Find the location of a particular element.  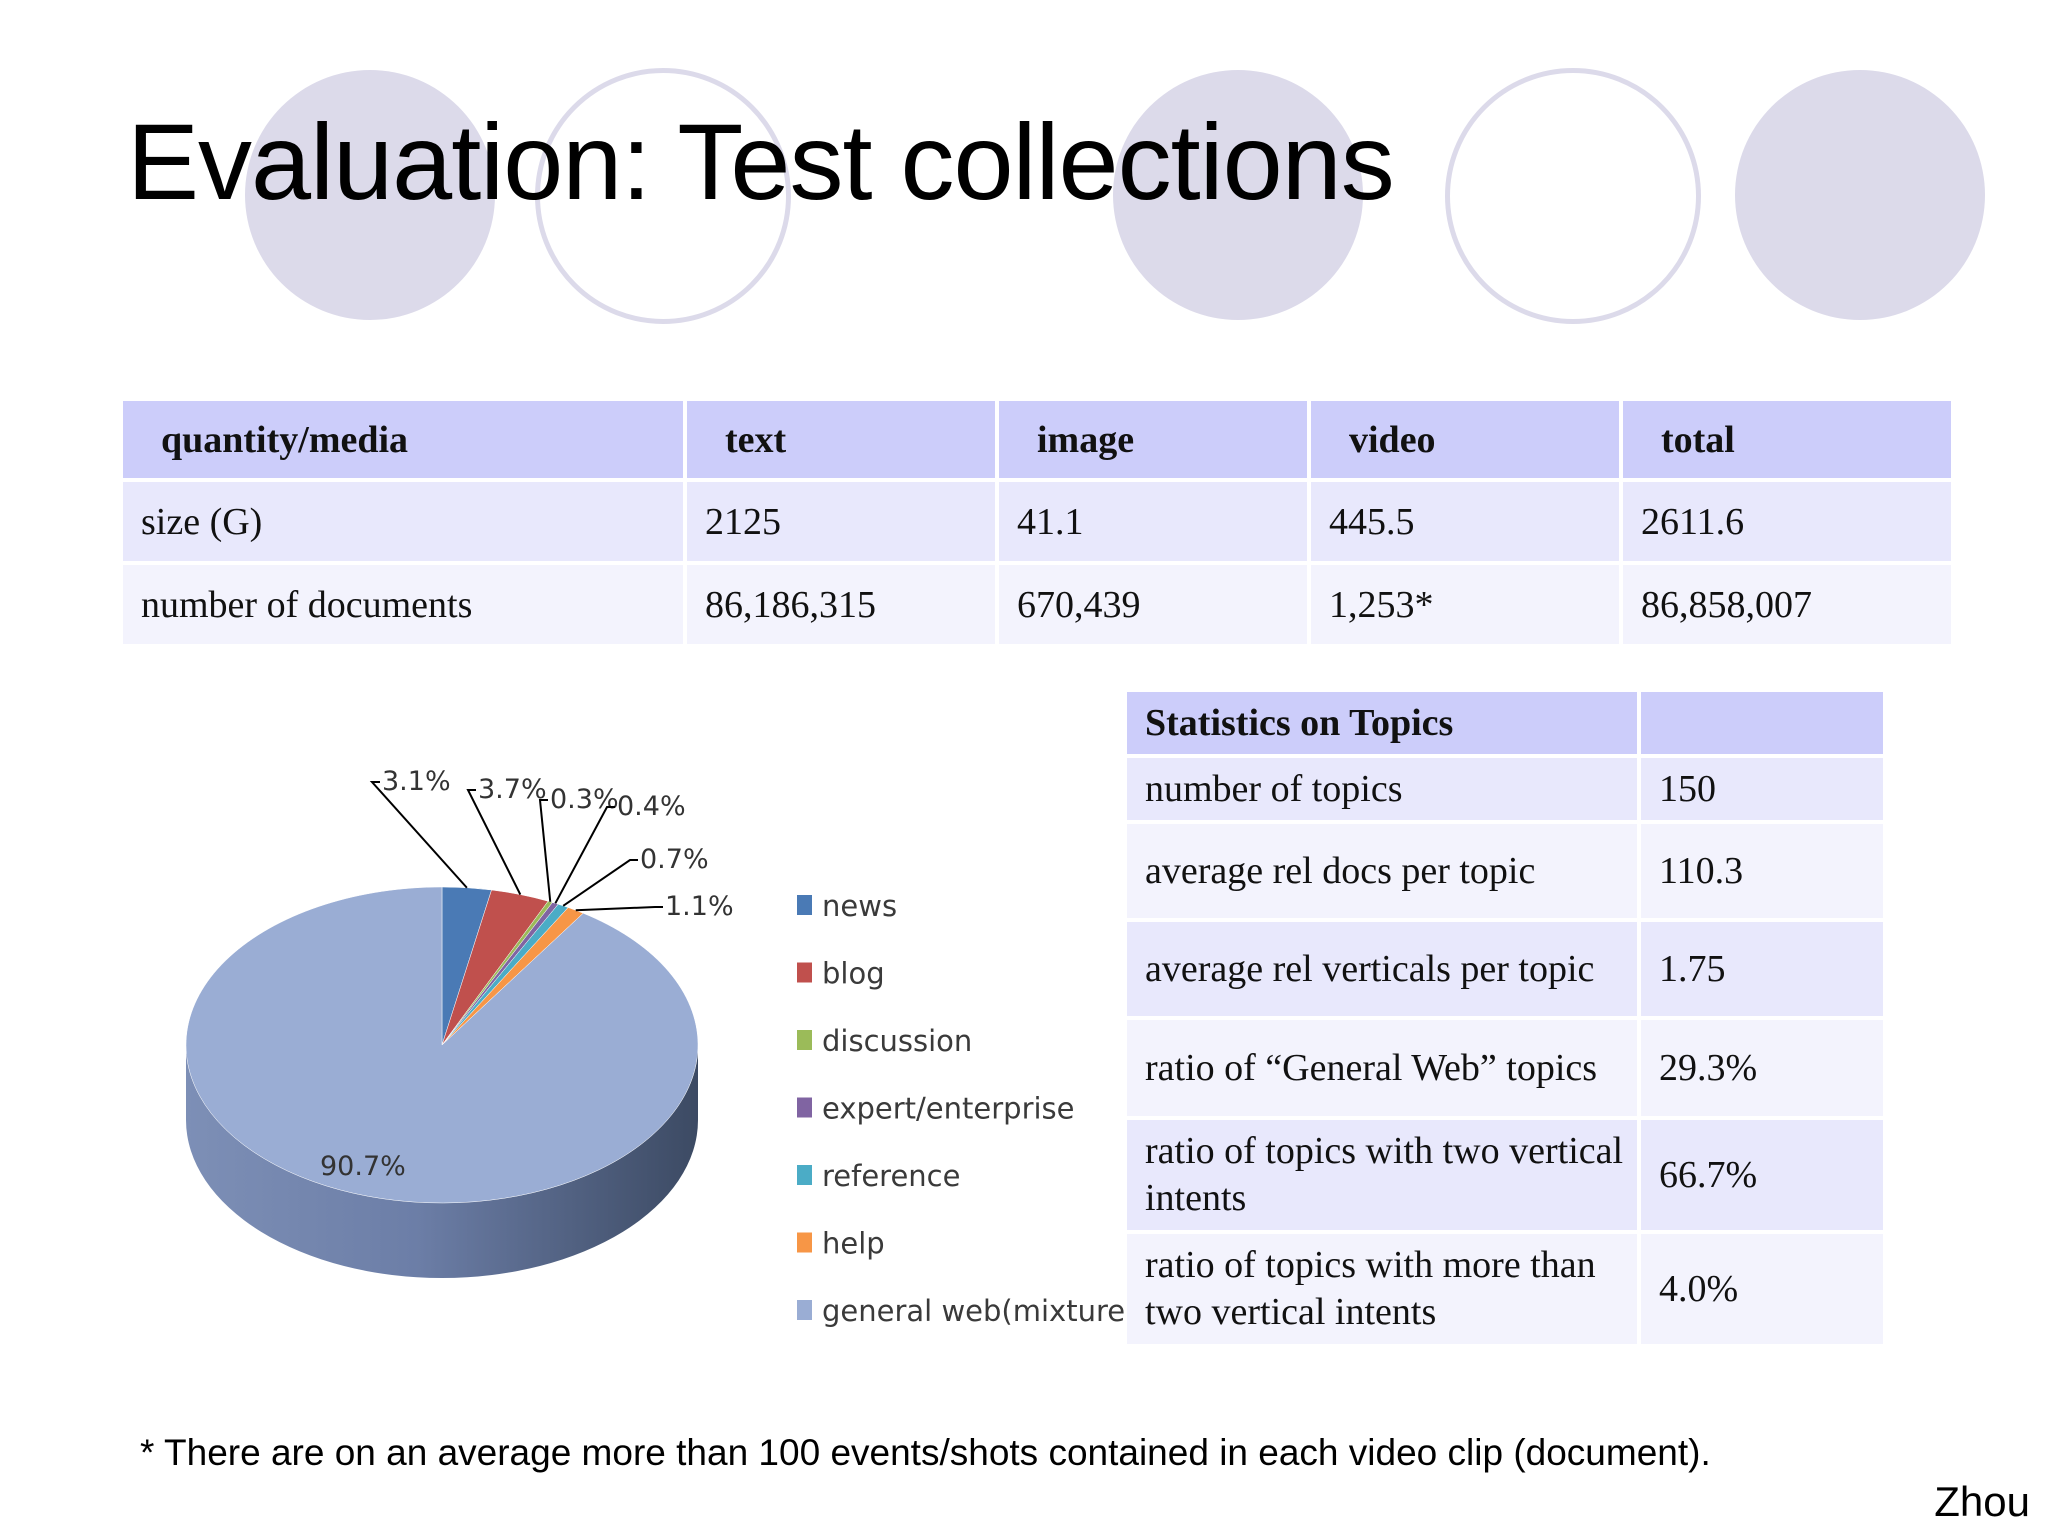

table-row: average rel verticals per topic 1.75 is located at coordinates (1505, 969).